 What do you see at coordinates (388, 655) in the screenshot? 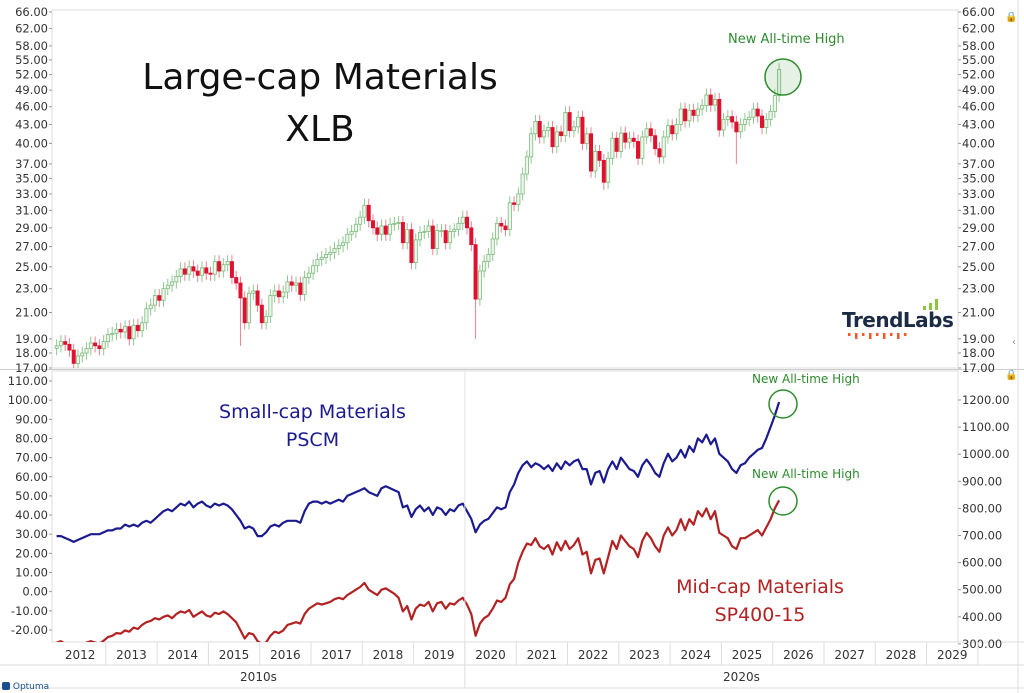
I see `x-tick-label: 2018` at bounding box center [388, 655].